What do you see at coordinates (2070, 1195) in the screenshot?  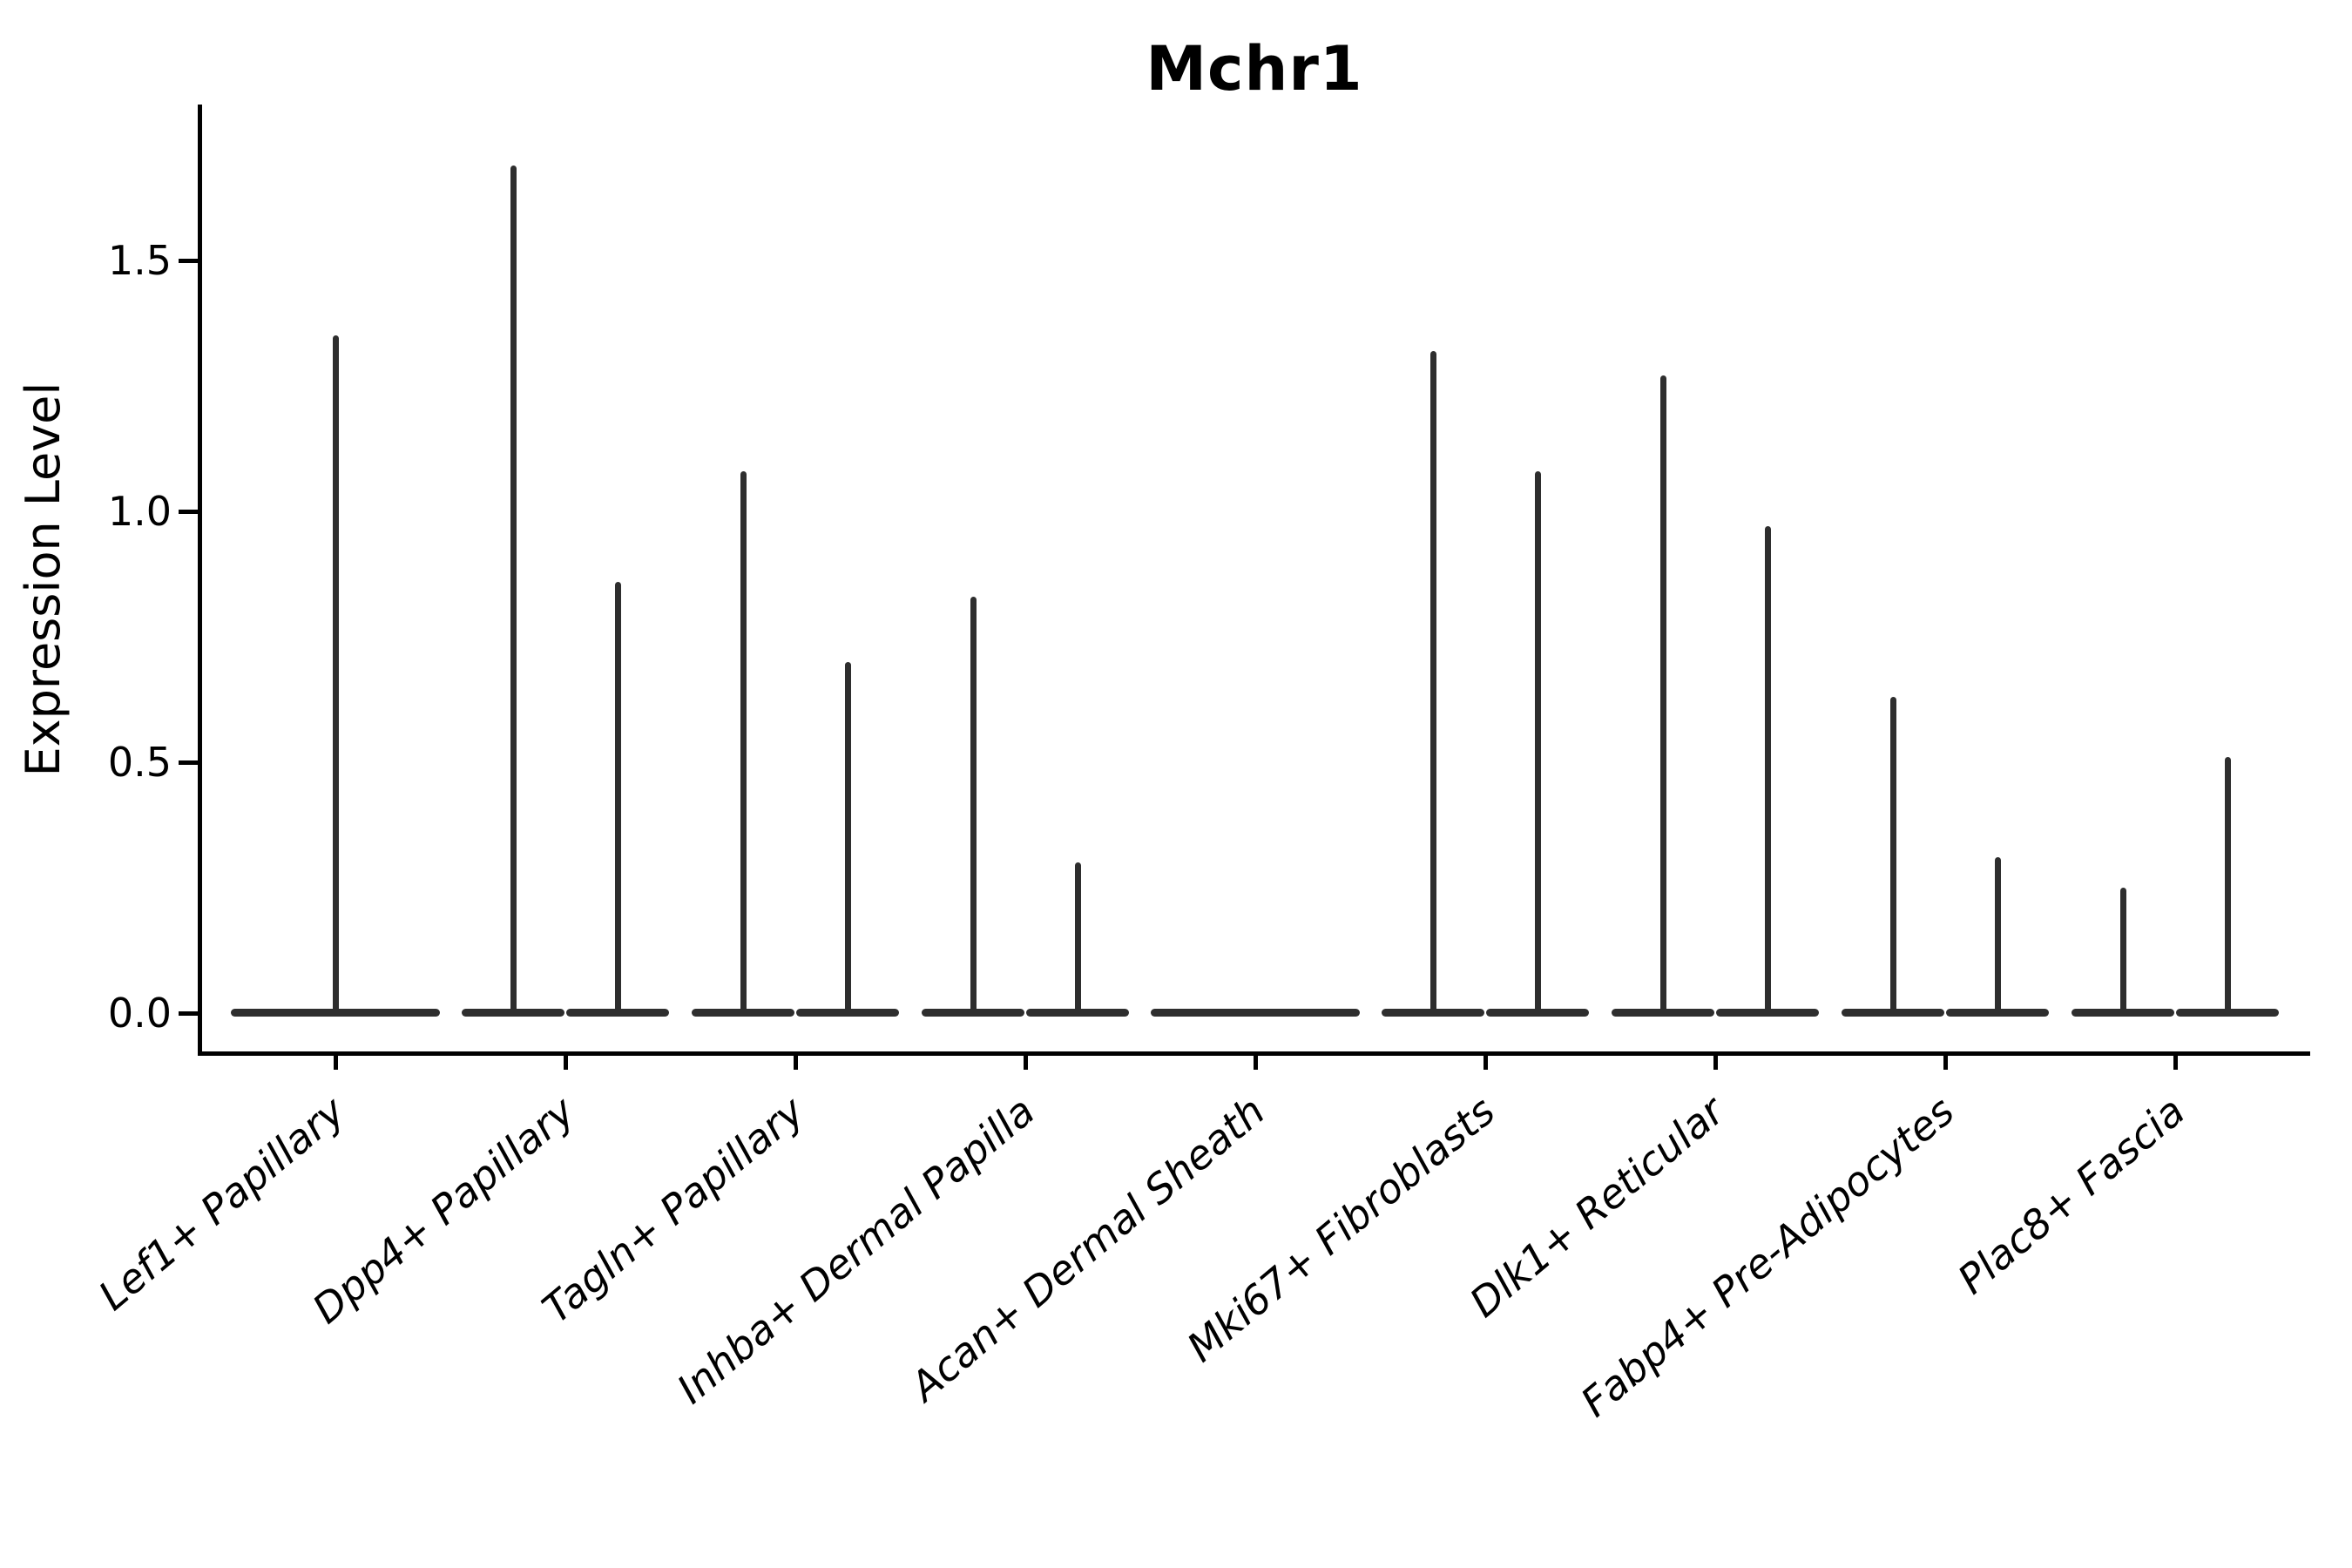 I see `x-tick-label: Plac8+ Fascia` at bounding box center [2070, 1195].